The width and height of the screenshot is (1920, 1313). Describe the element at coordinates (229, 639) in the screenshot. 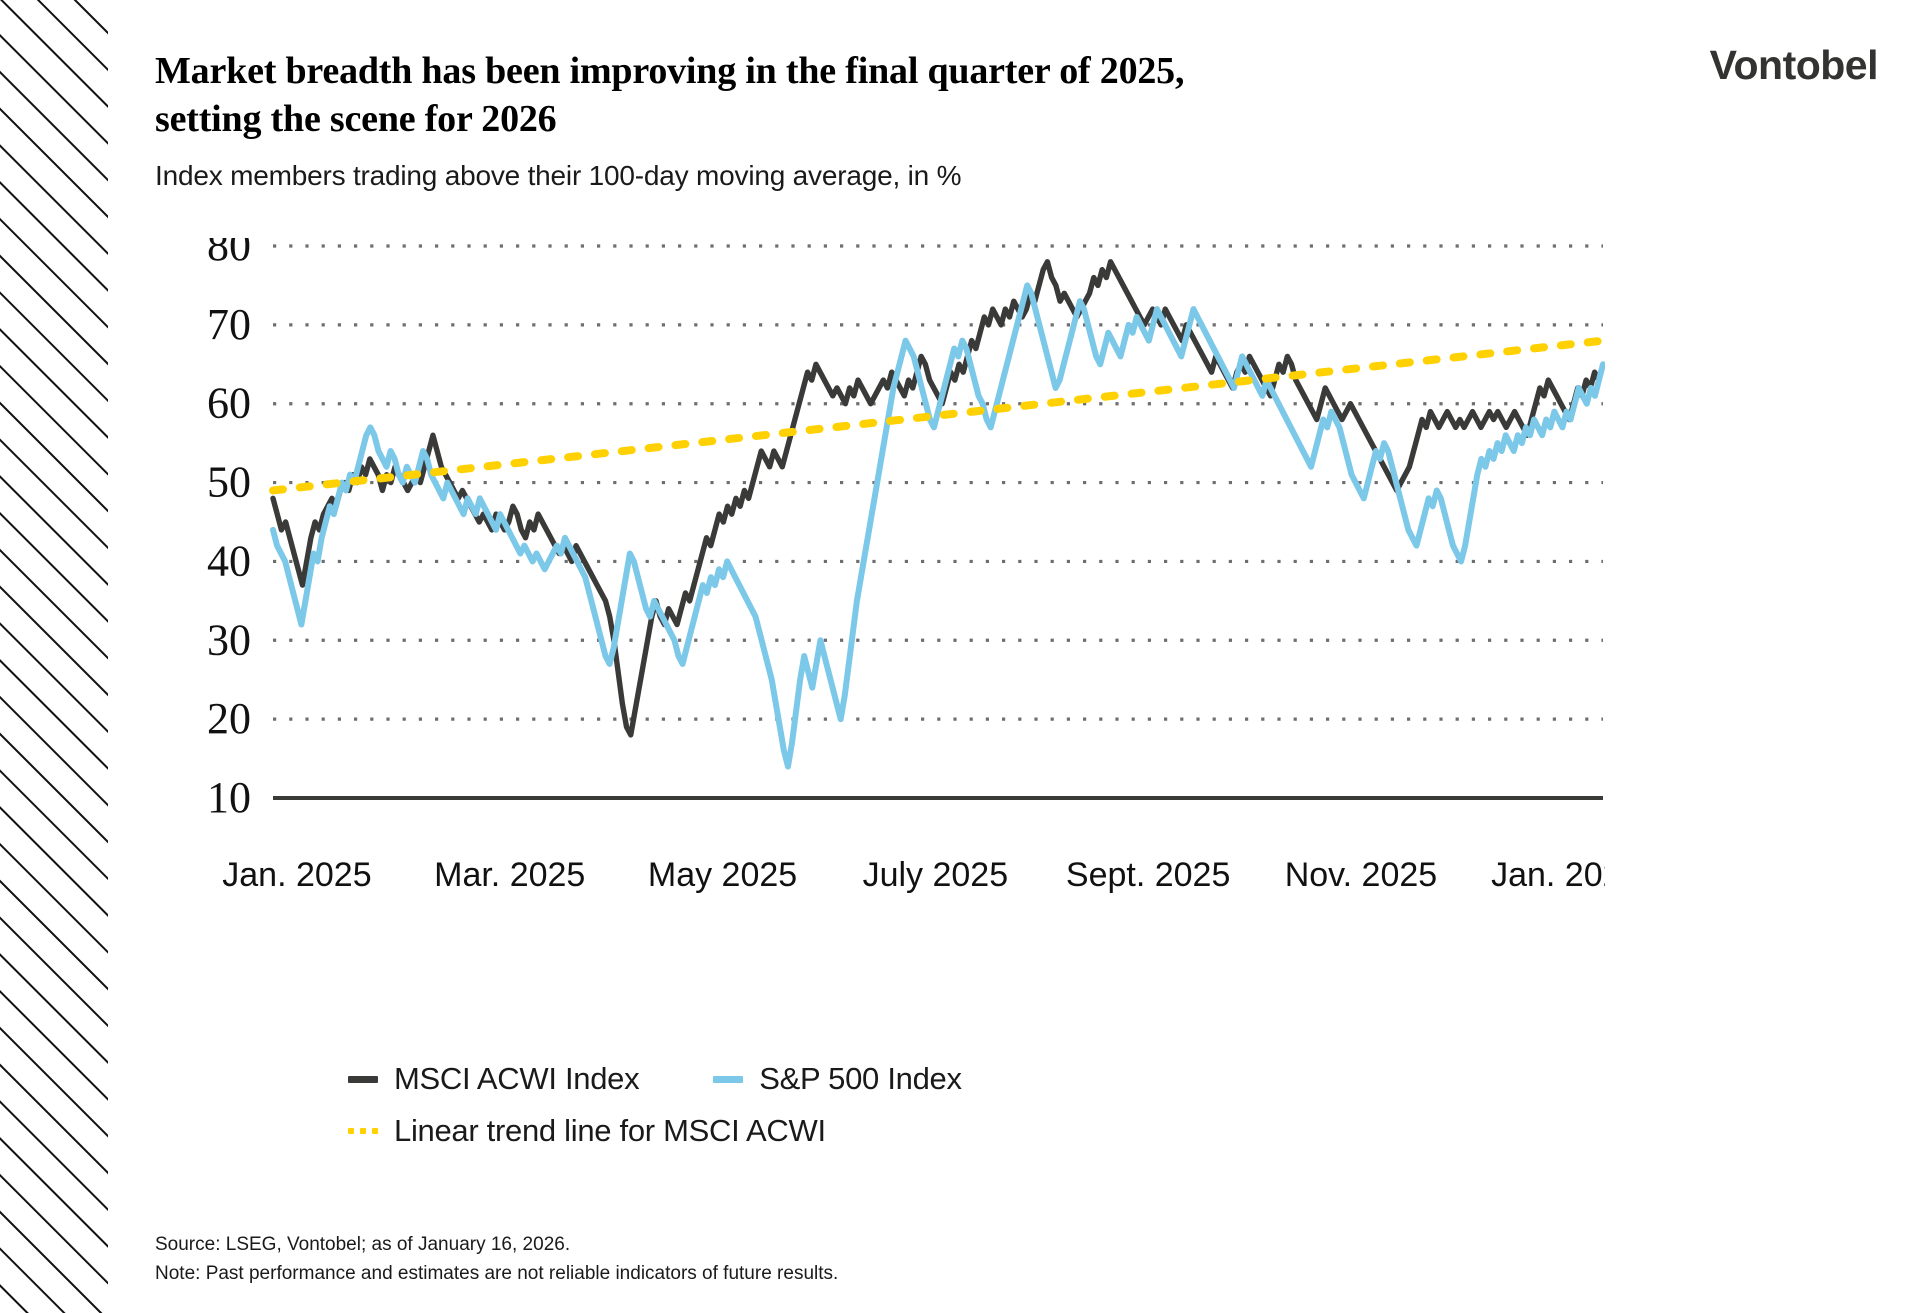

I see `y-tick-label: 30` at that location.